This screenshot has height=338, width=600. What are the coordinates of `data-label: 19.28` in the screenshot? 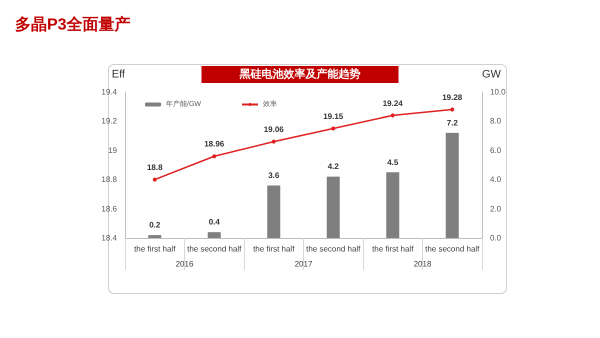 It's located at (452, 97).